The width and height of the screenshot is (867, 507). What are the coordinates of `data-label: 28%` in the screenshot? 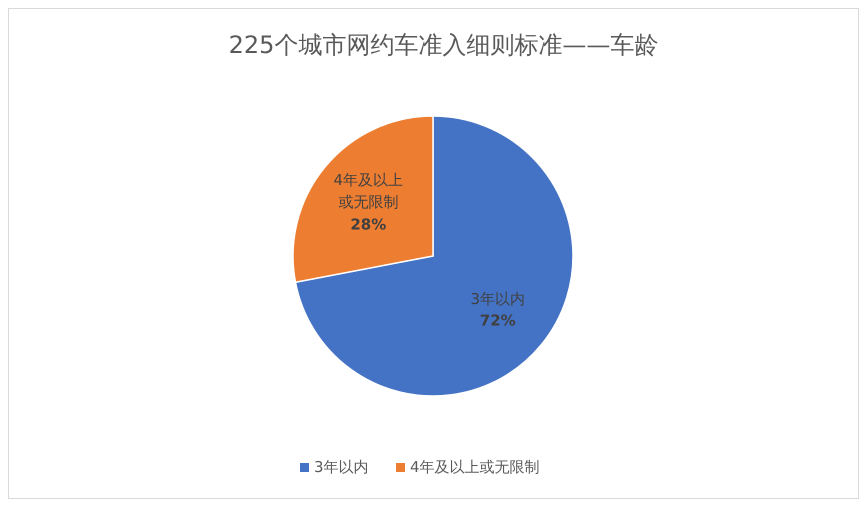 It's located at (368, 224).